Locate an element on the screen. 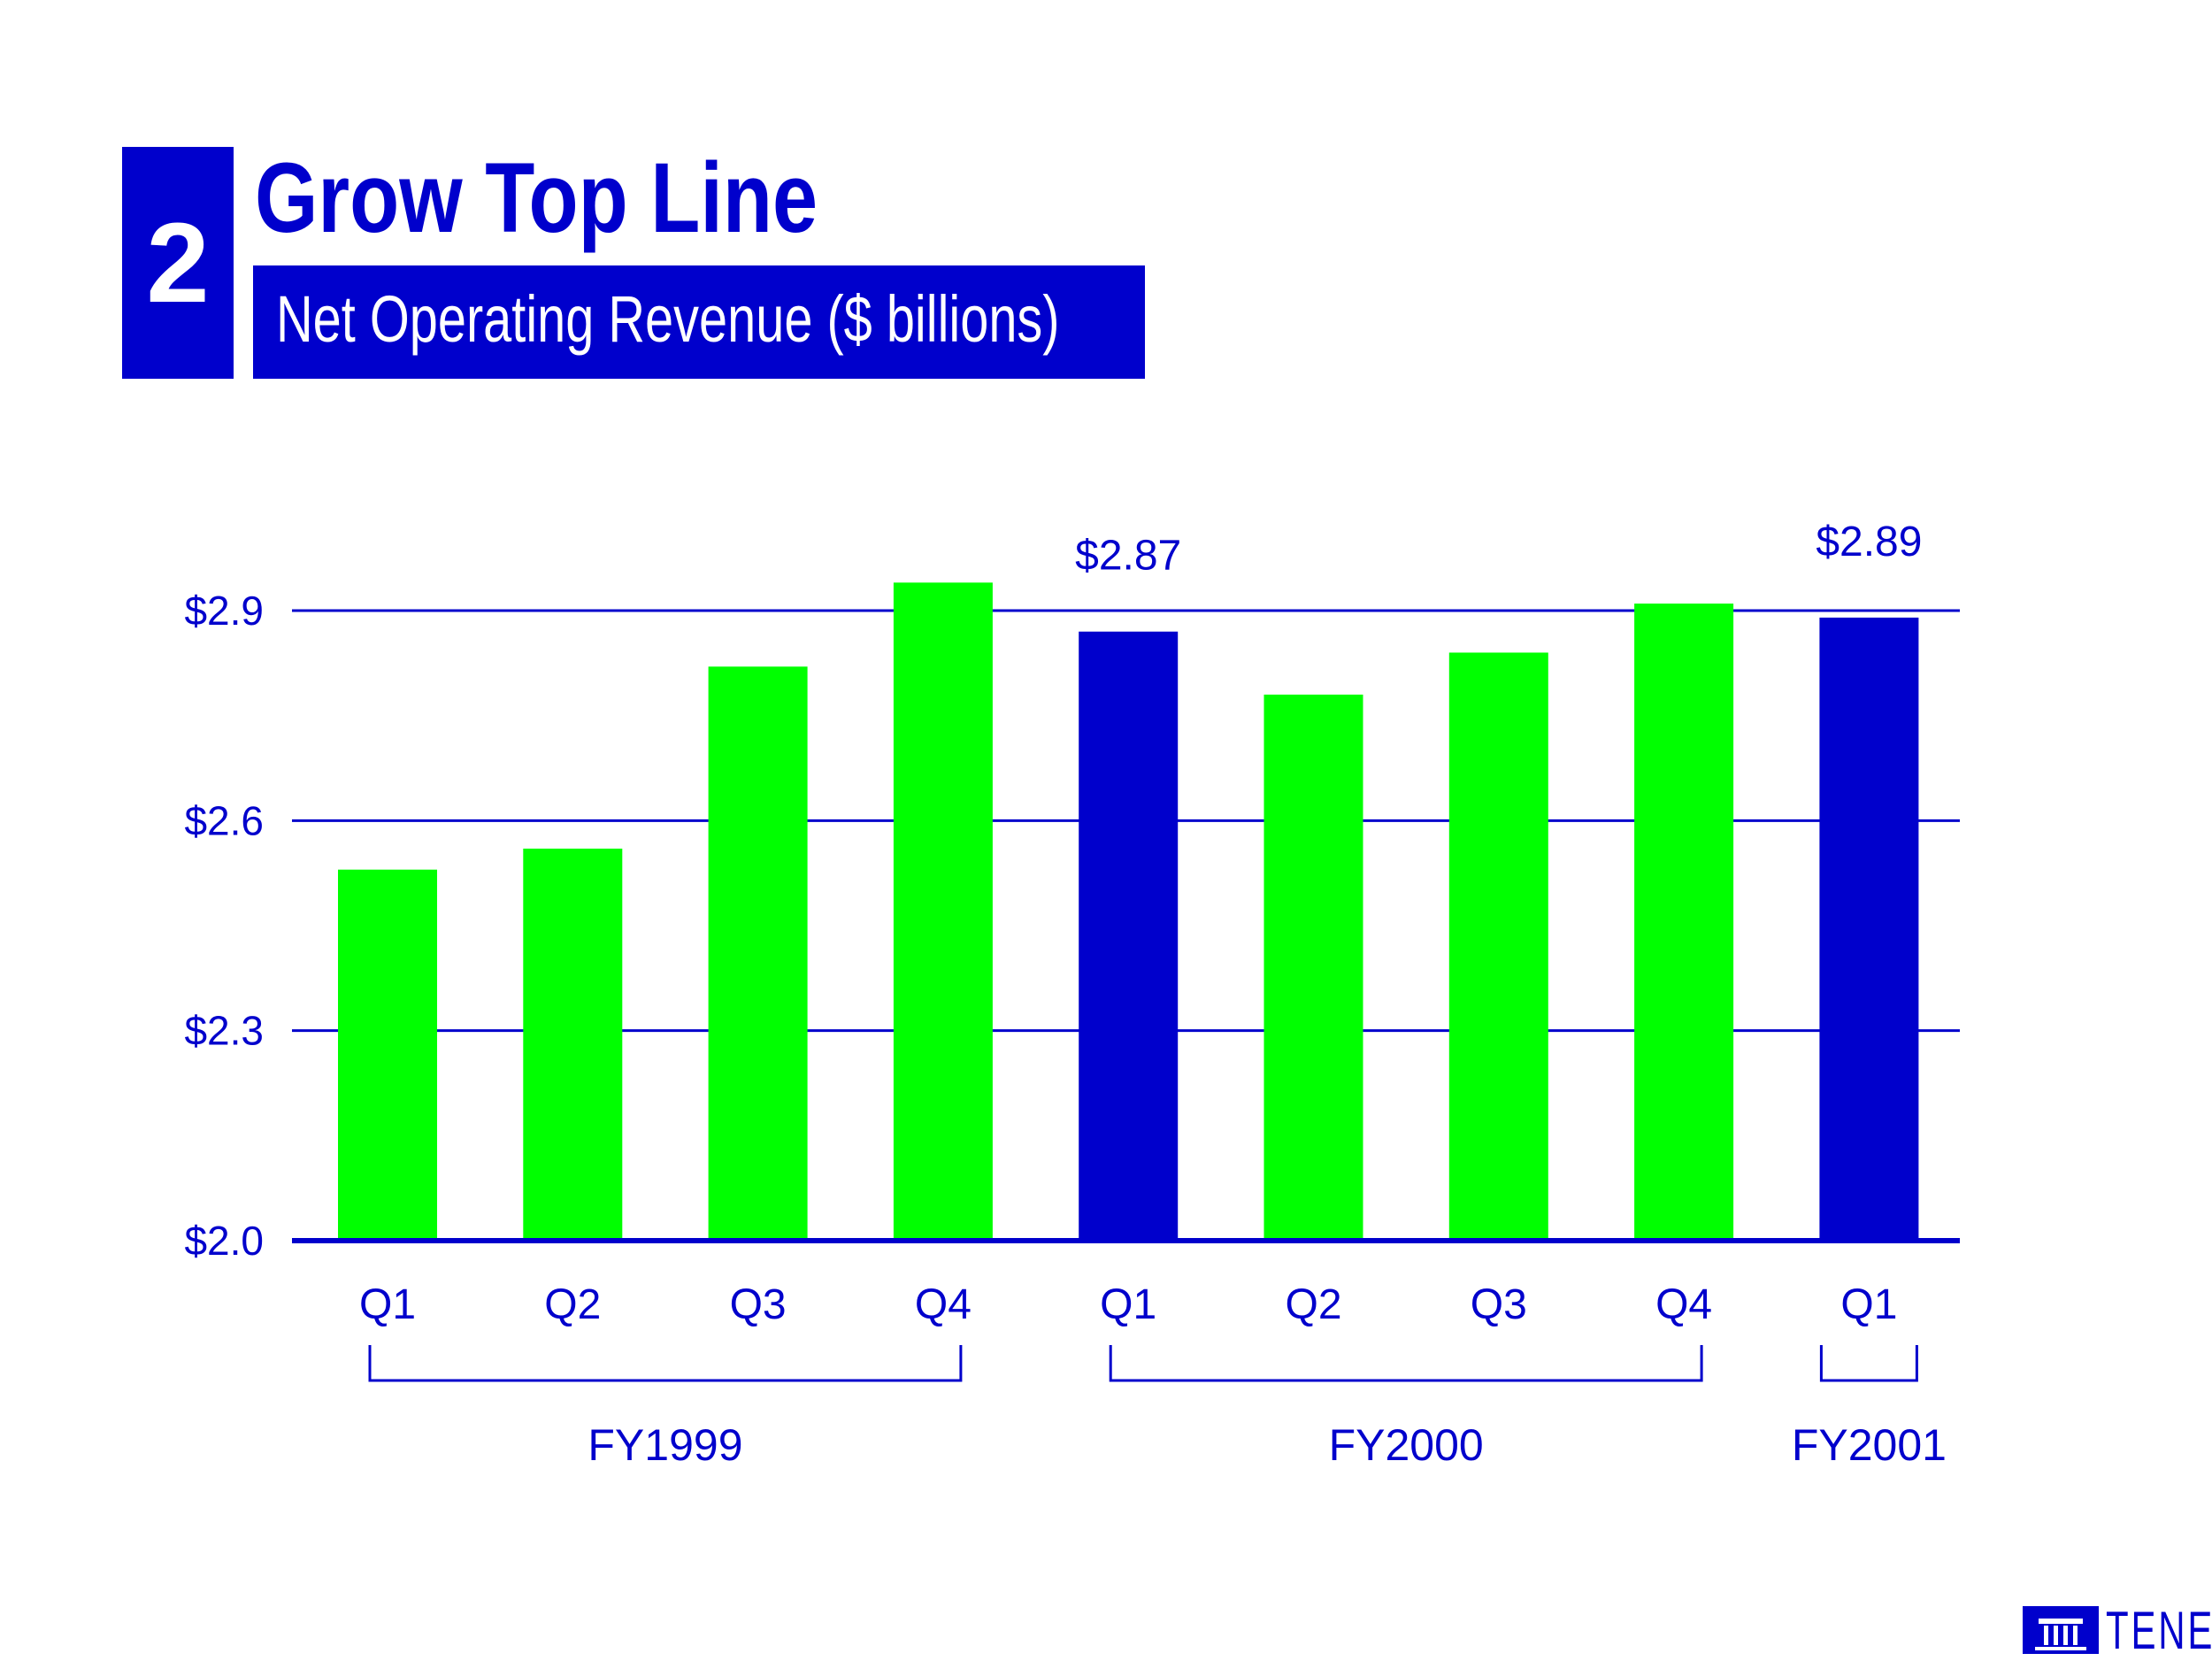 This screenshot has width=2212, height=1661. subtitle-banner is located at coordinates (699, 322).